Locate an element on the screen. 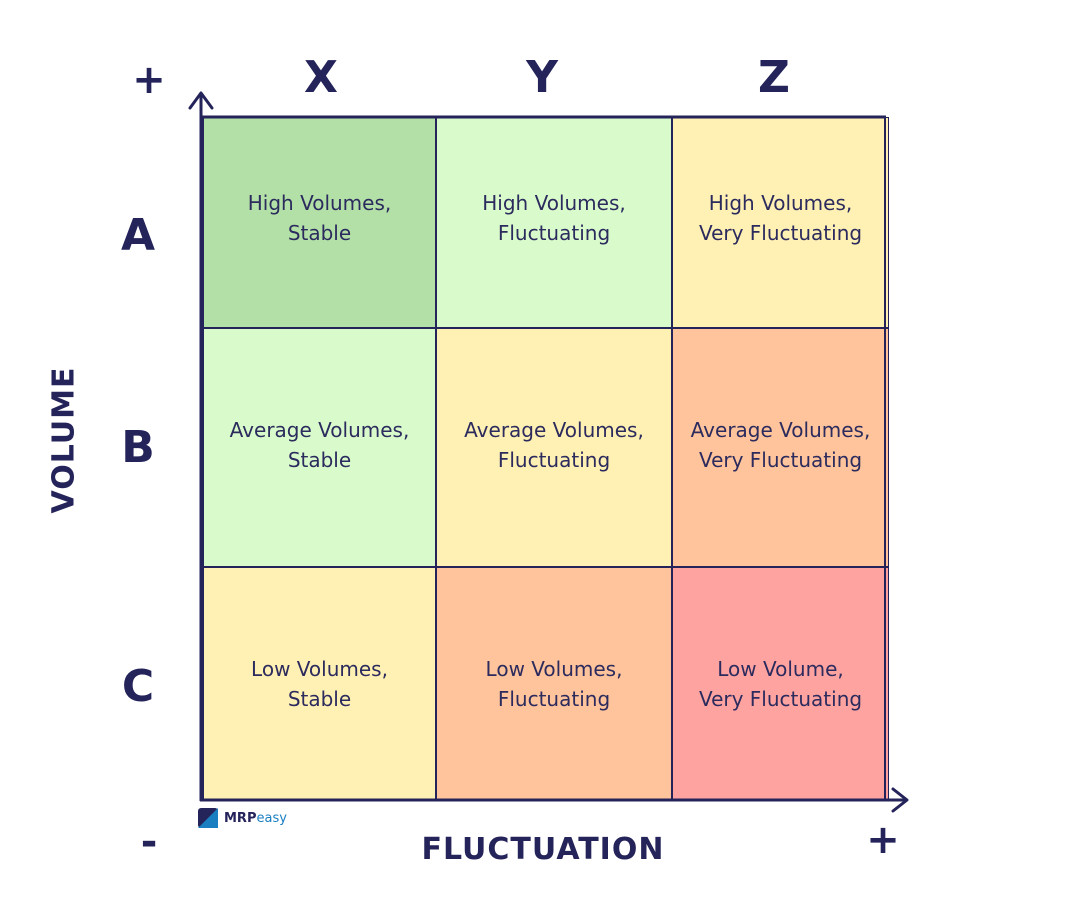  cell-label: Low Volumes, Fluctuating is located at coordinates (554, 684).